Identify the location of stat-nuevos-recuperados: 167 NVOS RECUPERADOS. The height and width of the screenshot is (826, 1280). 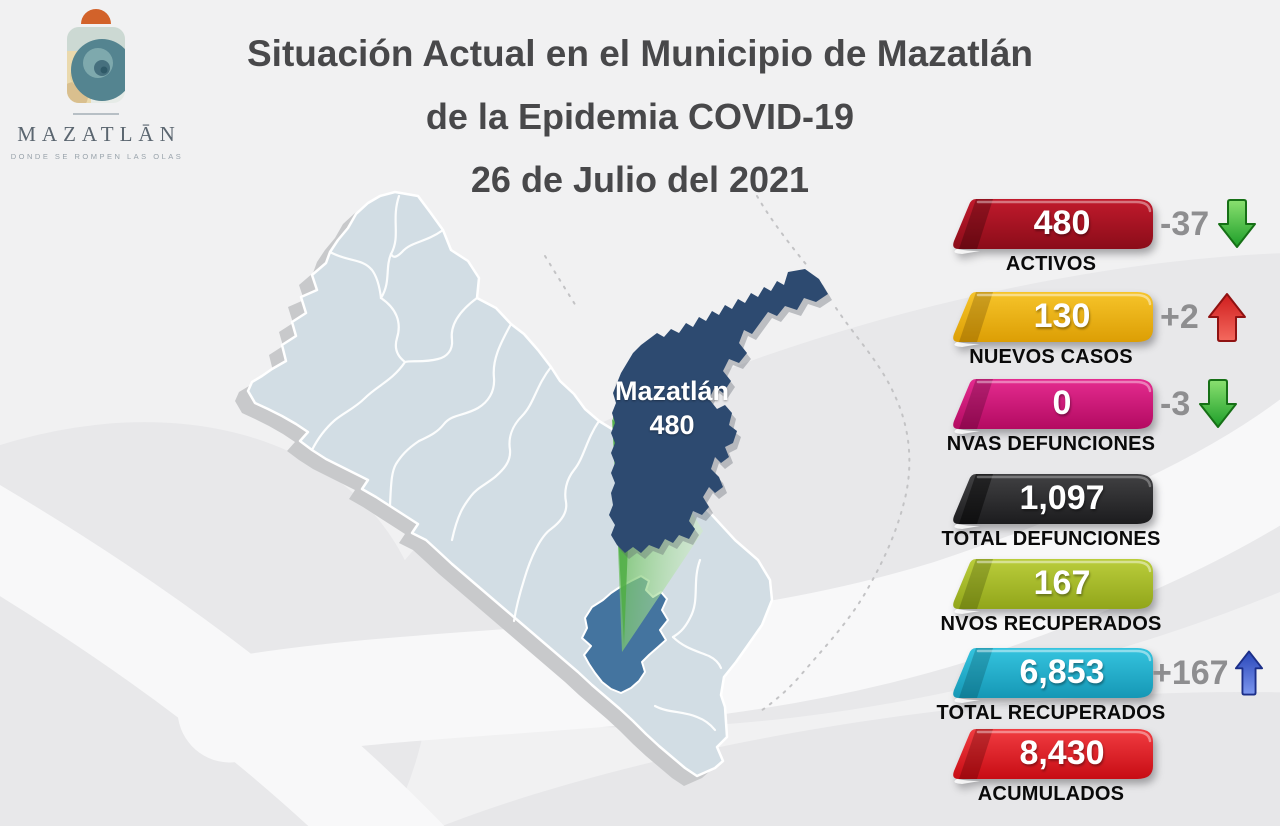
(1110, 601).